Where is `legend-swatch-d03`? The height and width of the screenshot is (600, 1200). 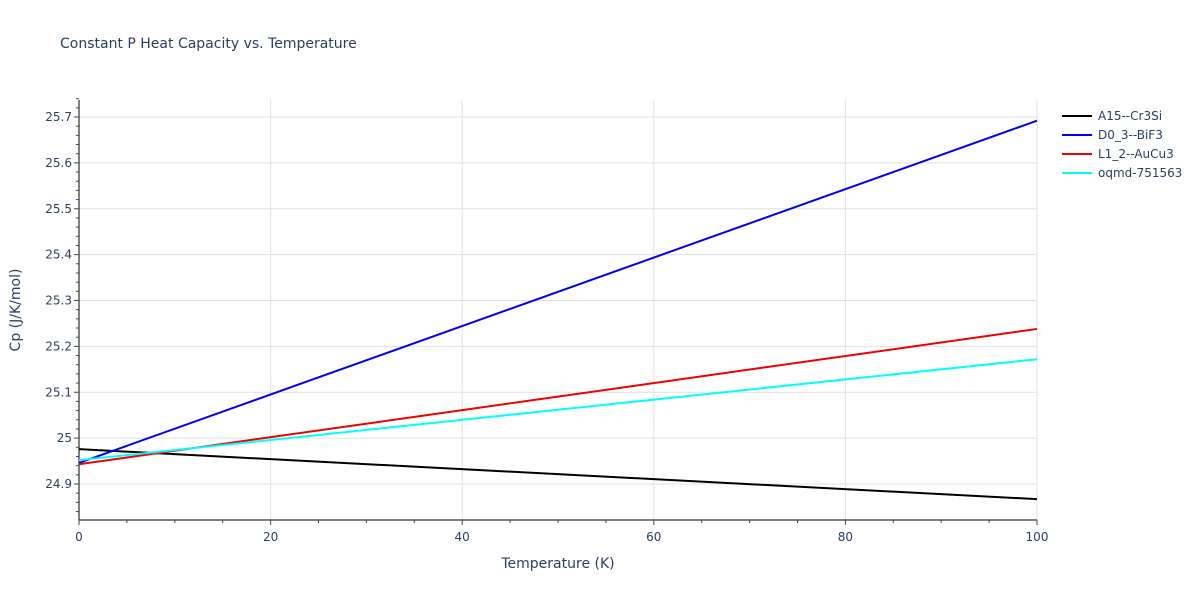
legend-swatch-d03 is located at coordinates (1077, 134).